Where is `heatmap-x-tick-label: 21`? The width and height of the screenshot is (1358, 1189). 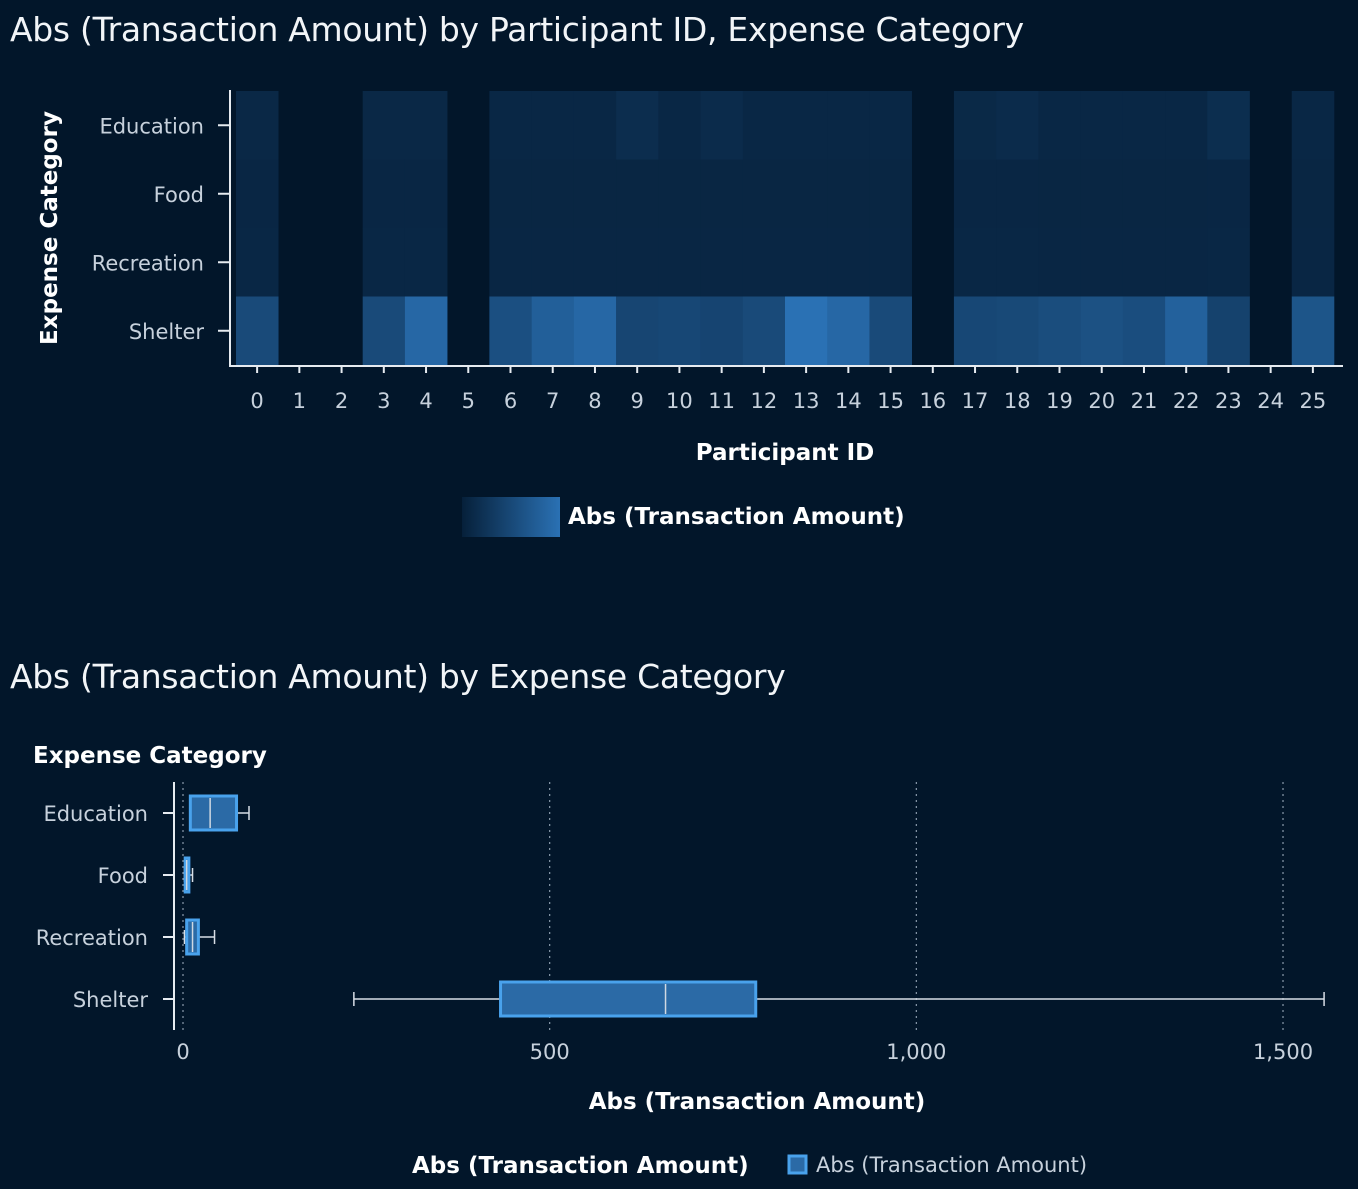
heatmap-x-tick-label: 21 is located at coordinates (1144, 401).